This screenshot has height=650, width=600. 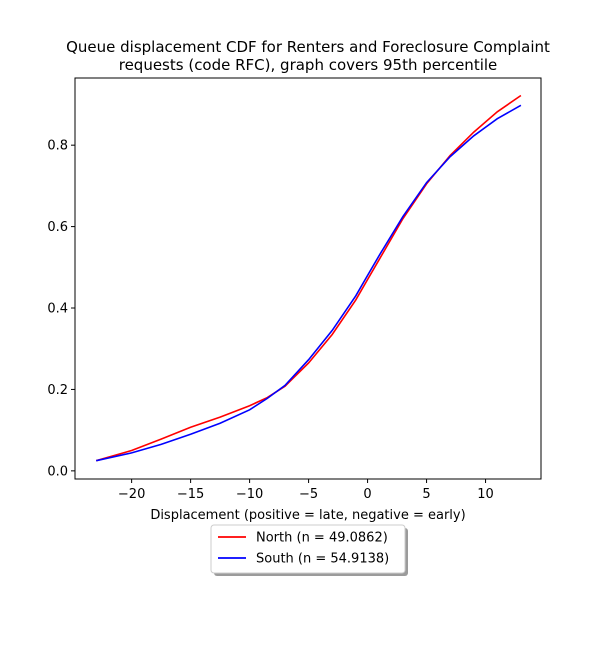 I want to click on x-tick-label: −20, so click(x=131, y=494).